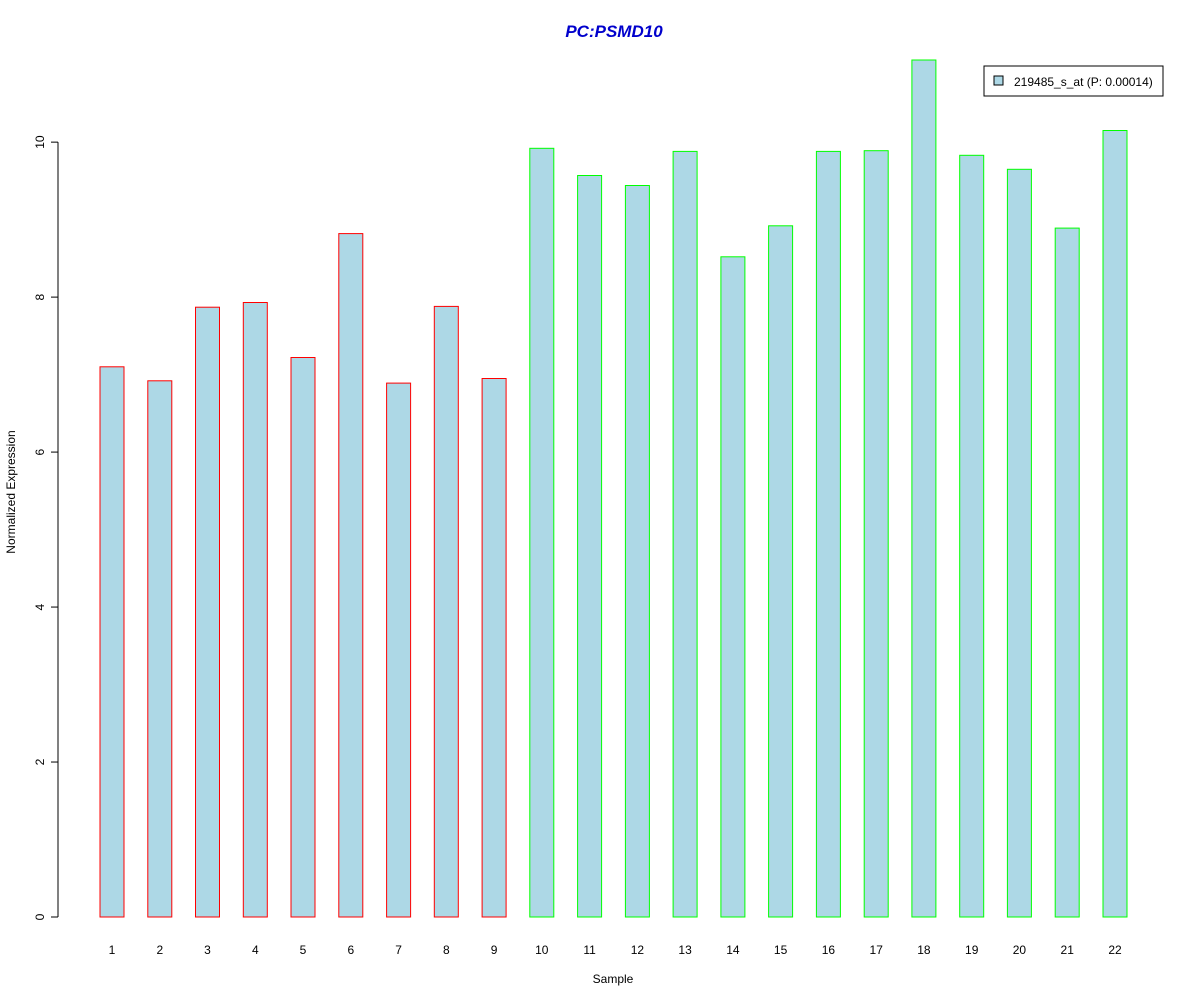 The image size is (1200, 1000). Describe the element at coordinates (303, 950) in the screenshot. I see `x-tick-label: 5` at that location.